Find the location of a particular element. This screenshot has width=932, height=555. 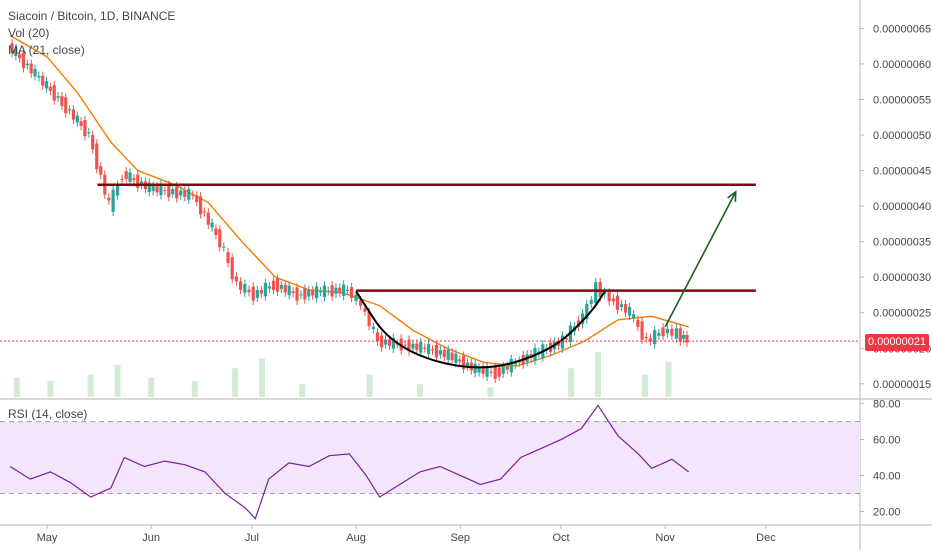

price-tick-label: 0.00000060 is located at coordinates (902, 65).